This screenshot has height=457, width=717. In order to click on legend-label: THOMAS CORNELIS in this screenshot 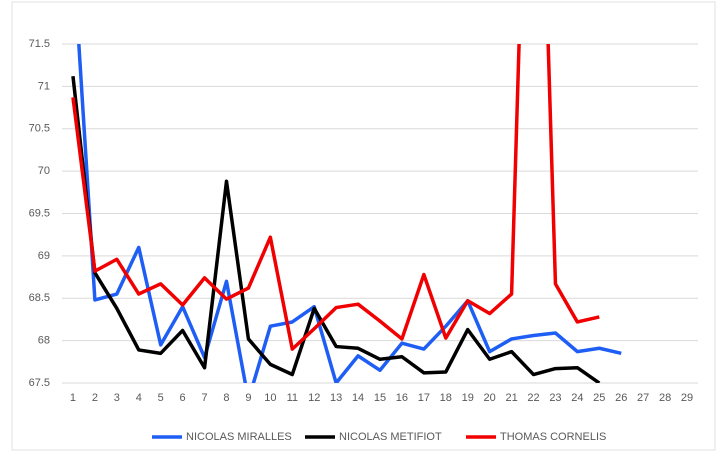, I will do `click(553, 437)`.